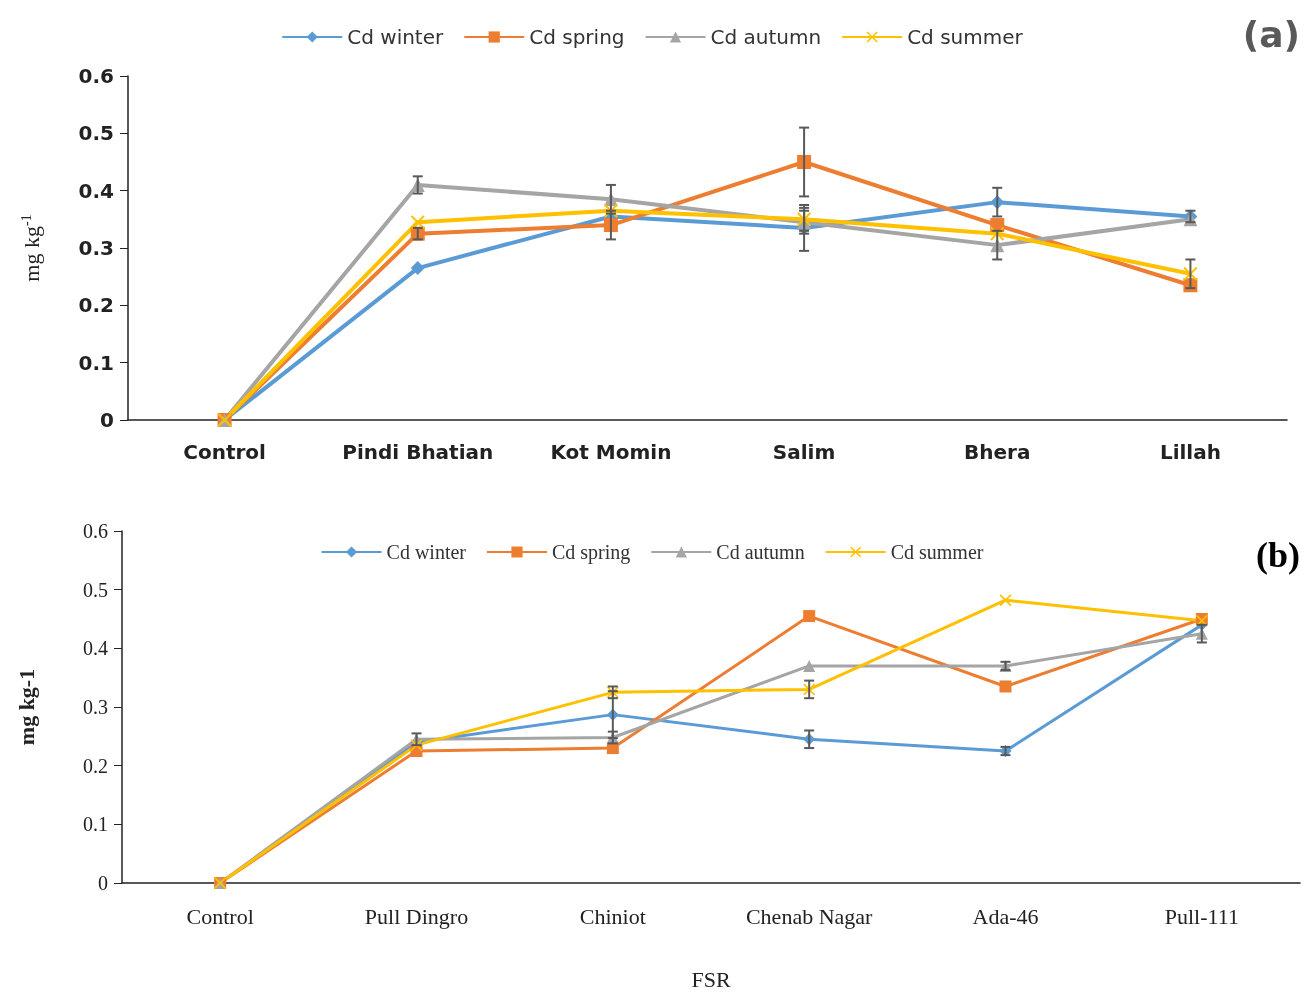 The height and width of the screenshot is (995, 1304). I want to click on x-tick-label: Bhera, so click(997, 452).